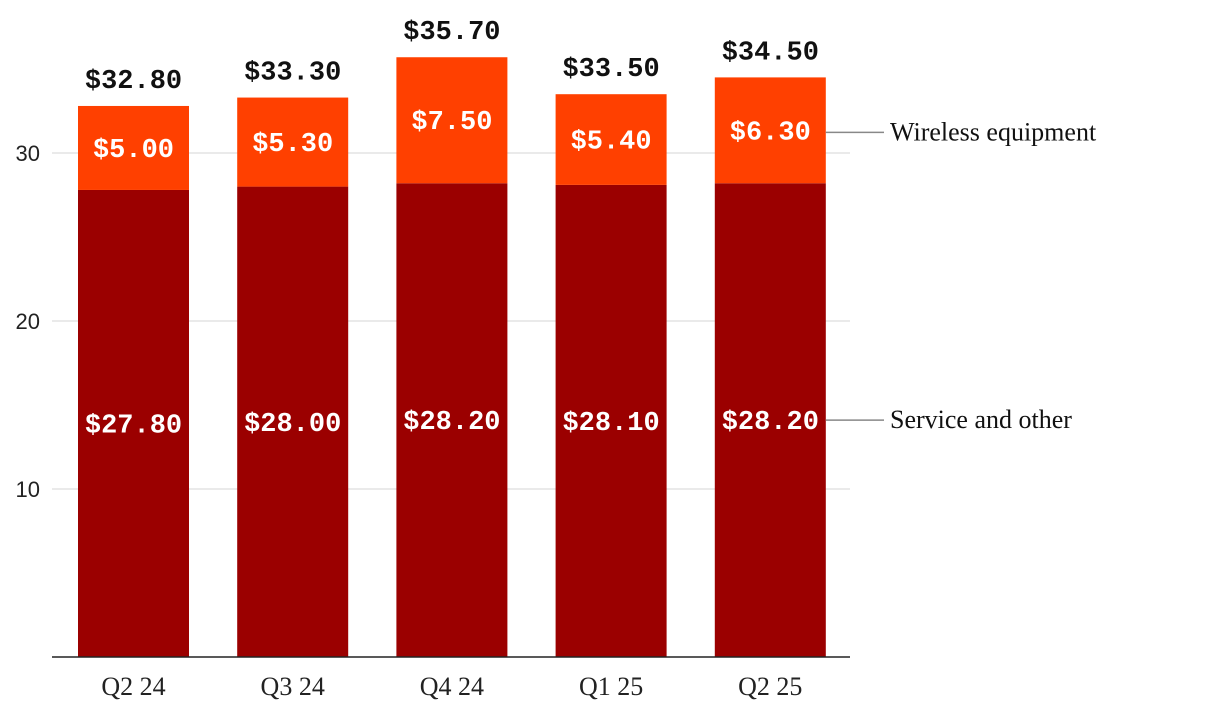 The height and width of the screenshot is (724, 1220). Describe the element at coordinates (770, 686) in the screenshot. I see `x-category-label: Q2 25` at that location.